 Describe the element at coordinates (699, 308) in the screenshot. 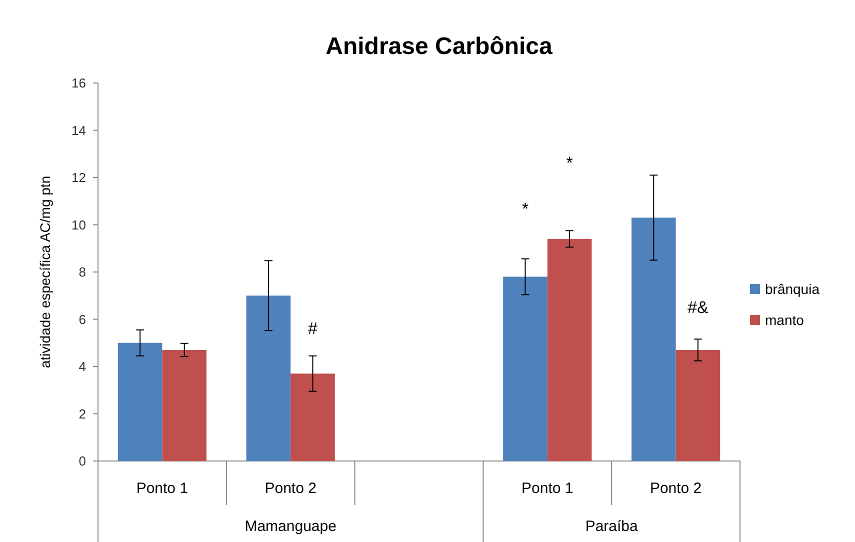

I see `annotation: #&` at that location.